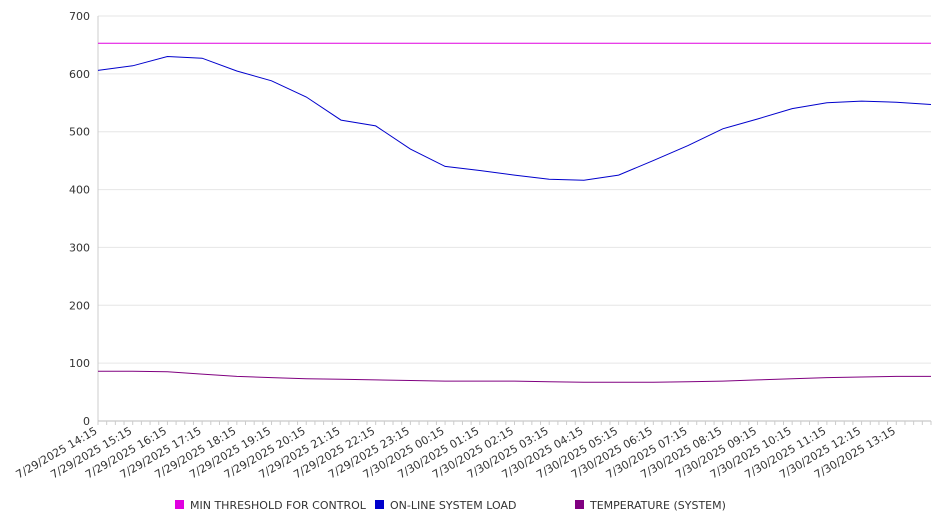 This screenshot has height=526, width=946. What do you see at coordinates (79, 74) in the screenshot?
I see `y-tick-label: 600` at bounding box center [79, 74].